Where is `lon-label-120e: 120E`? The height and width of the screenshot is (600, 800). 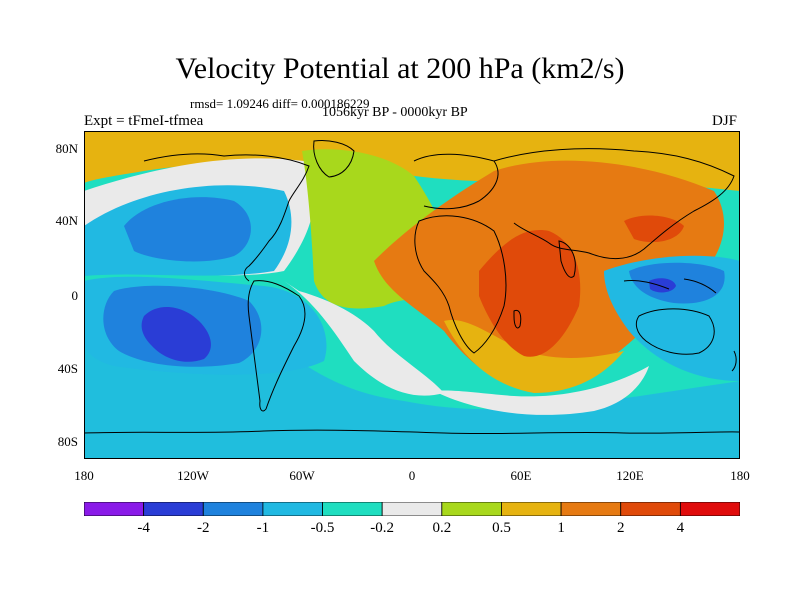
lon-label-120e: 120E is located at coordinates (630, 475).